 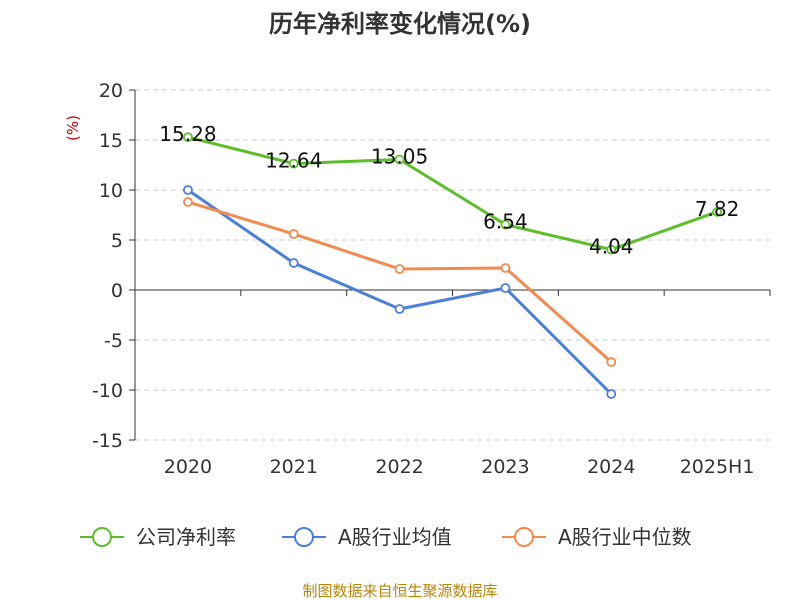 I want to click on data-label: 4.04, so click(x=611, y=247).